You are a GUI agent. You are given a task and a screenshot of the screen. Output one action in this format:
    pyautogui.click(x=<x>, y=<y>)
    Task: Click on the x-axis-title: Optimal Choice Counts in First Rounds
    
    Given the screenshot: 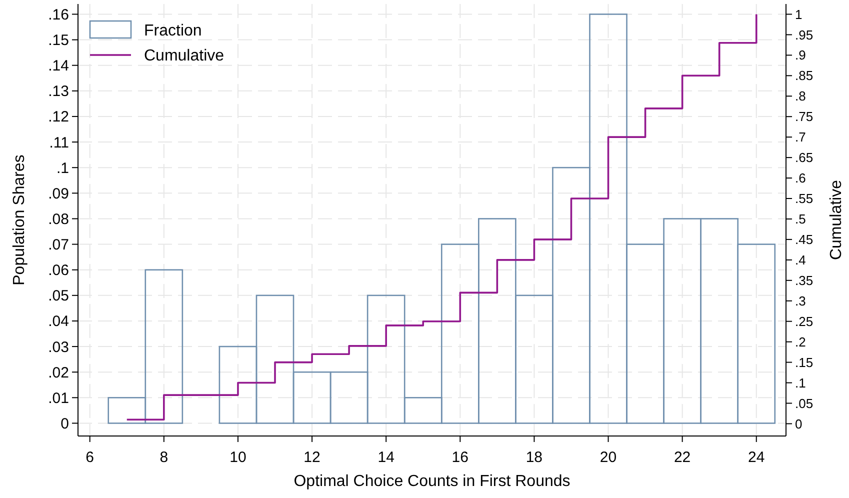 What is the action you would take?
    pyautogui.click(x=432, y=481)
    